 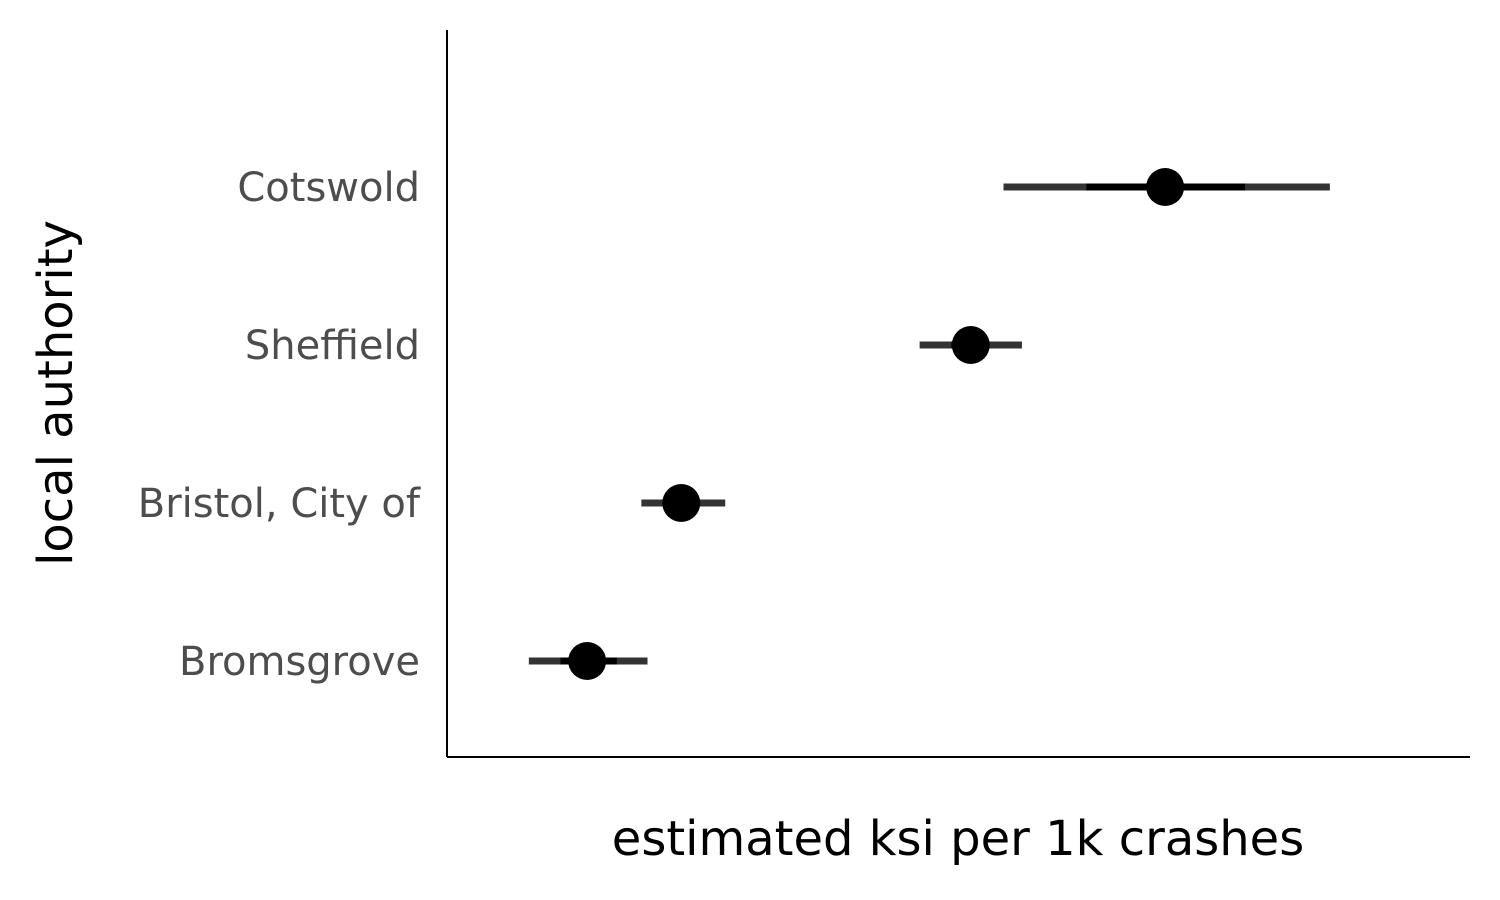 What do you see at coordinates (328, 188) in the screenshot?
I see `category-label-cotswold: Cotswold` at bounding box center [328, 188].